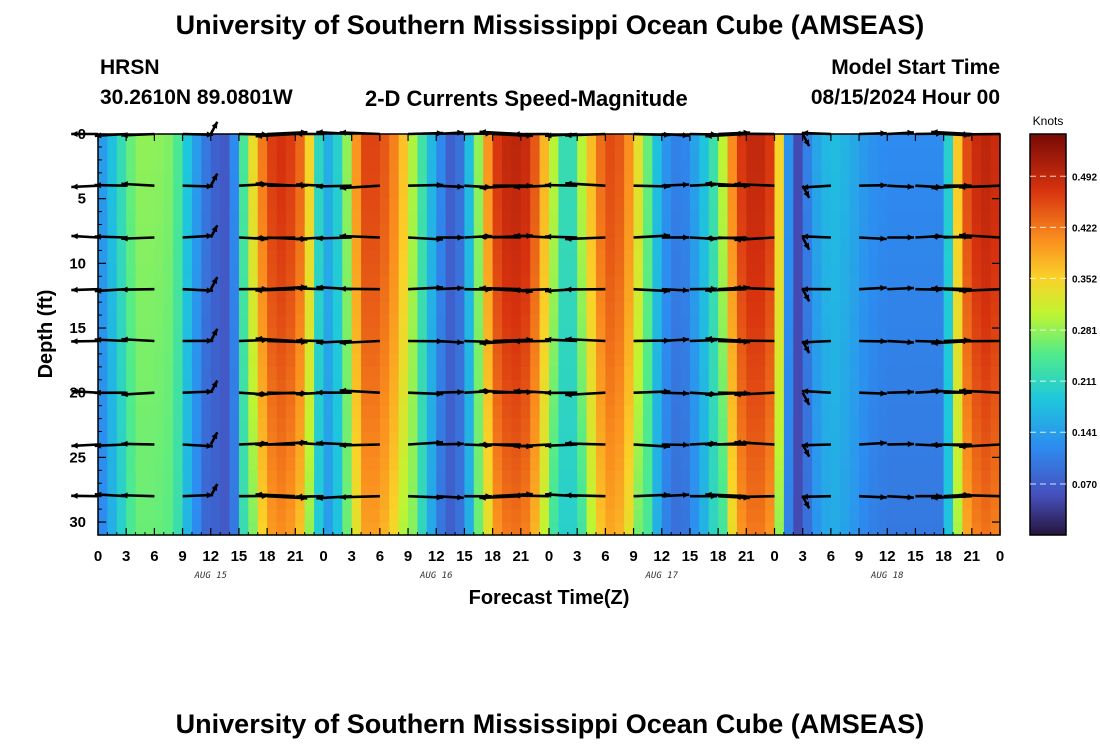 The width and height of the screenshot is (1100, 750). What do you see at coordinates (887, 556) in the screenshot?
I see `x-tick-label: 12` at bounding box center [887, 556].